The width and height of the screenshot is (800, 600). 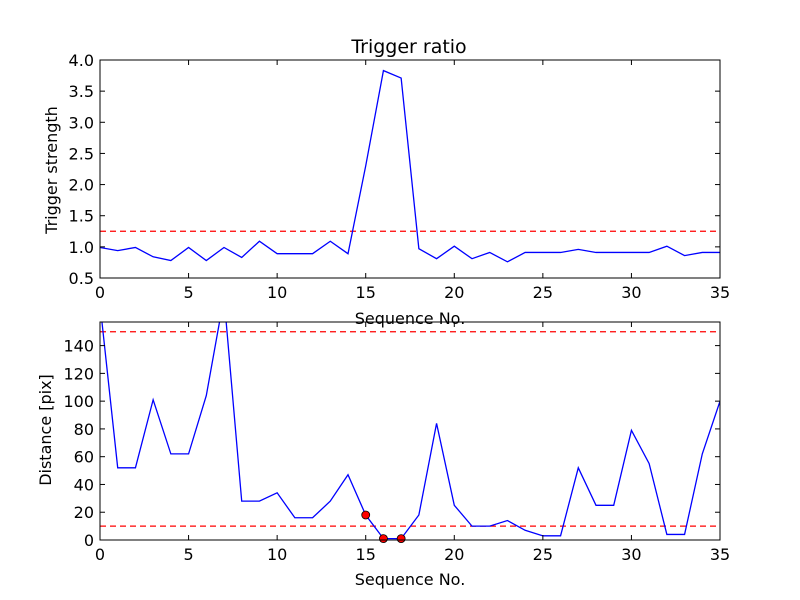 What do you see at coordinates (408, 47) in the screenshot?
I see `chart-title: Trigger ratio` at bounding box center [408, 47].